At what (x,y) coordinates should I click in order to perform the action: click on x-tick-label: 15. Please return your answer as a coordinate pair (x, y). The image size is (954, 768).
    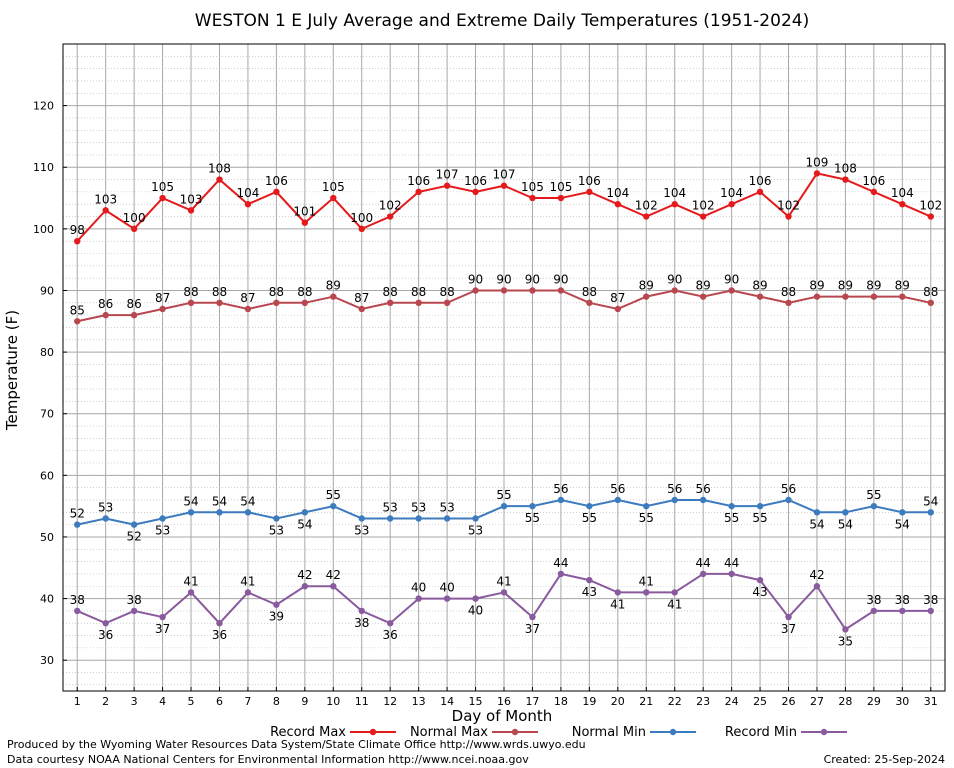
    Looking at the image, I should click on (476, 701).